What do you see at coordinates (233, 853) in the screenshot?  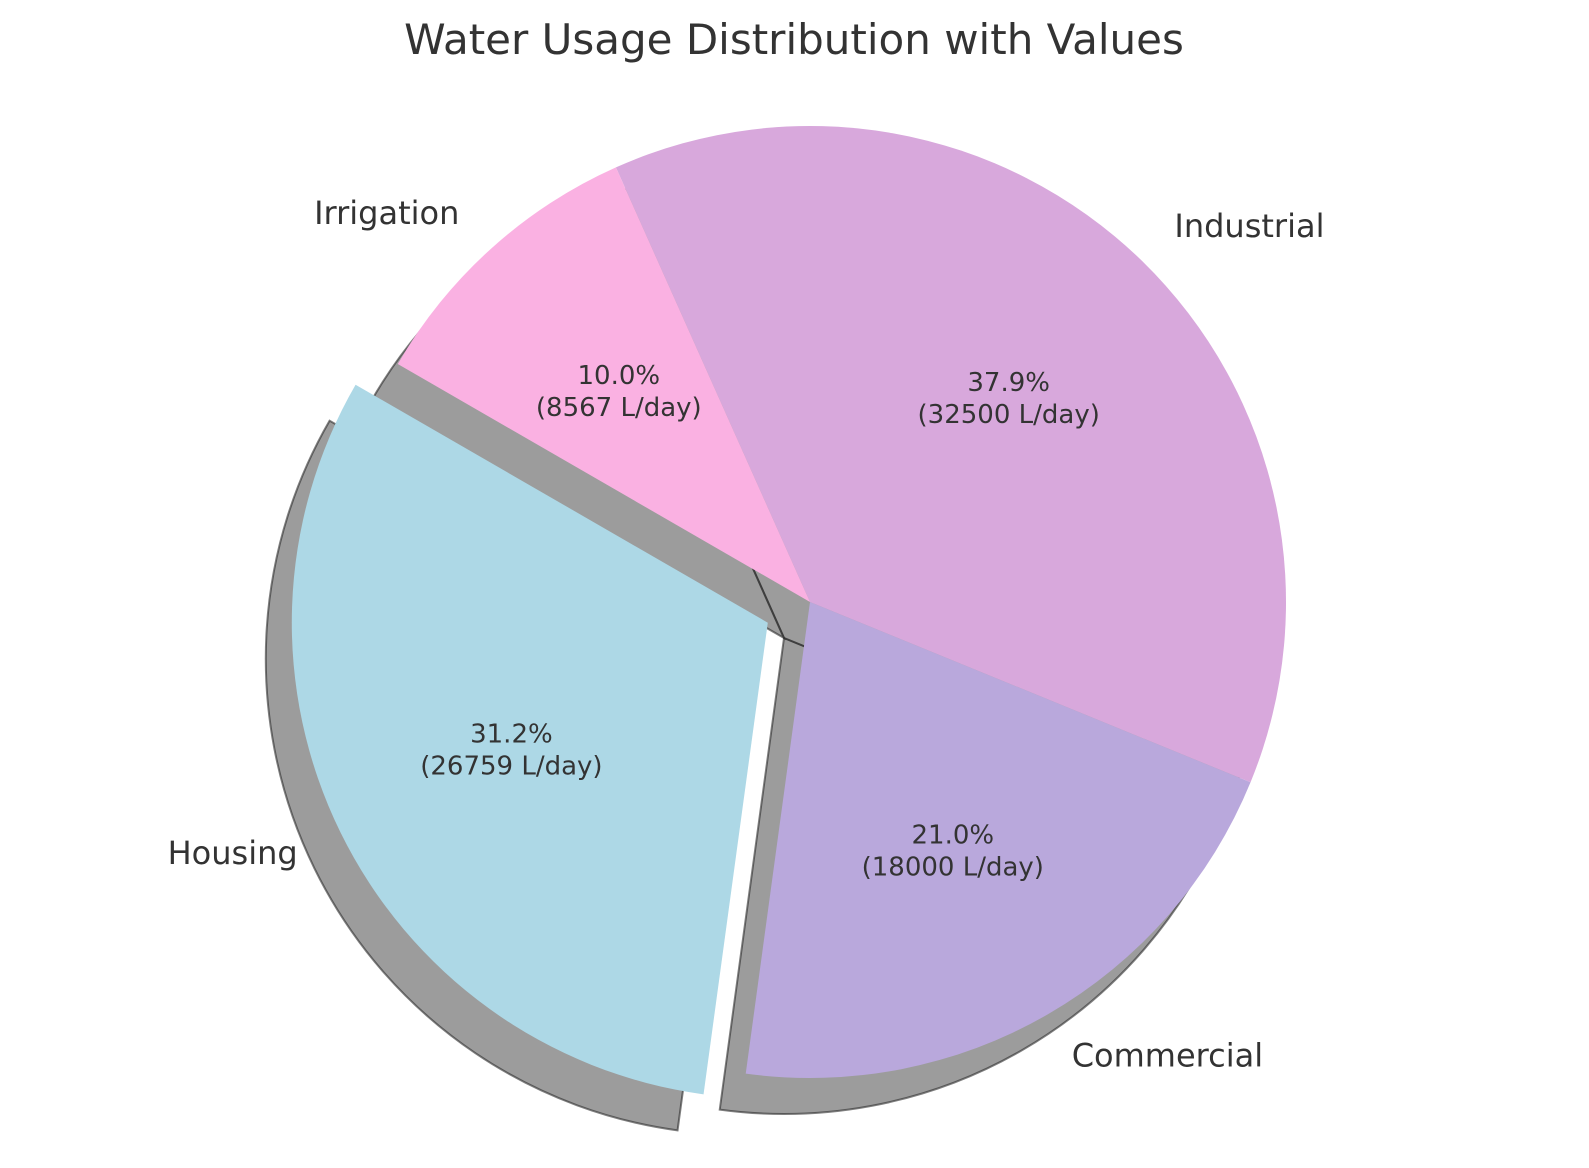 I see `slice-label-housing: Housing` at bounding box center [233, 853].